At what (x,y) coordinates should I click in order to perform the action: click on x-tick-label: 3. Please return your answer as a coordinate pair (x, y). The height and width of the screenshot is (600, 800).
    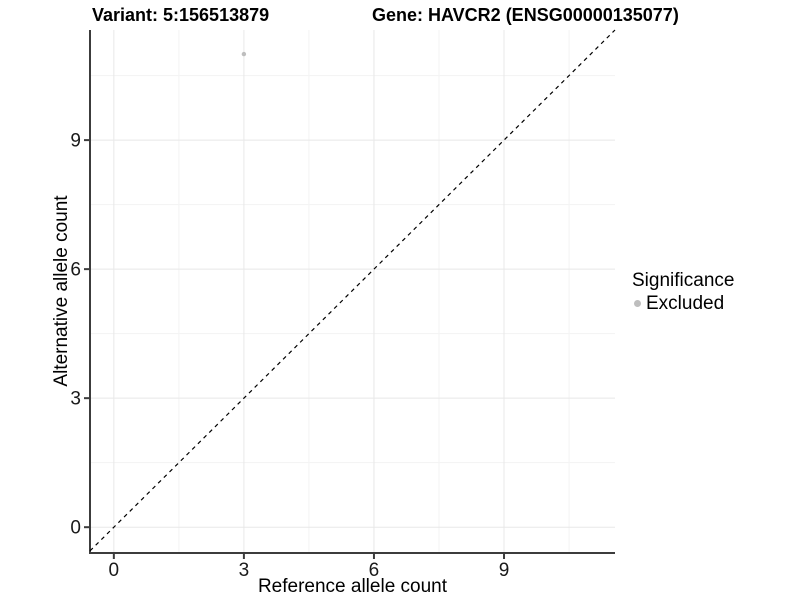
    Looking at the image, I should click on (244, 570).